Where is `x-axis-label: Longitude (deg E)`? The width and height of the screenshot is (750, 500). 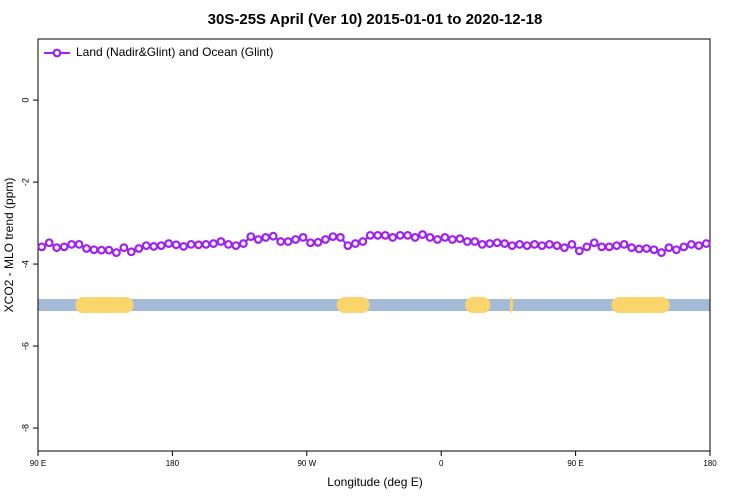
x-axis-label: Longitude (deg E) is located at coordinates (374, 482).